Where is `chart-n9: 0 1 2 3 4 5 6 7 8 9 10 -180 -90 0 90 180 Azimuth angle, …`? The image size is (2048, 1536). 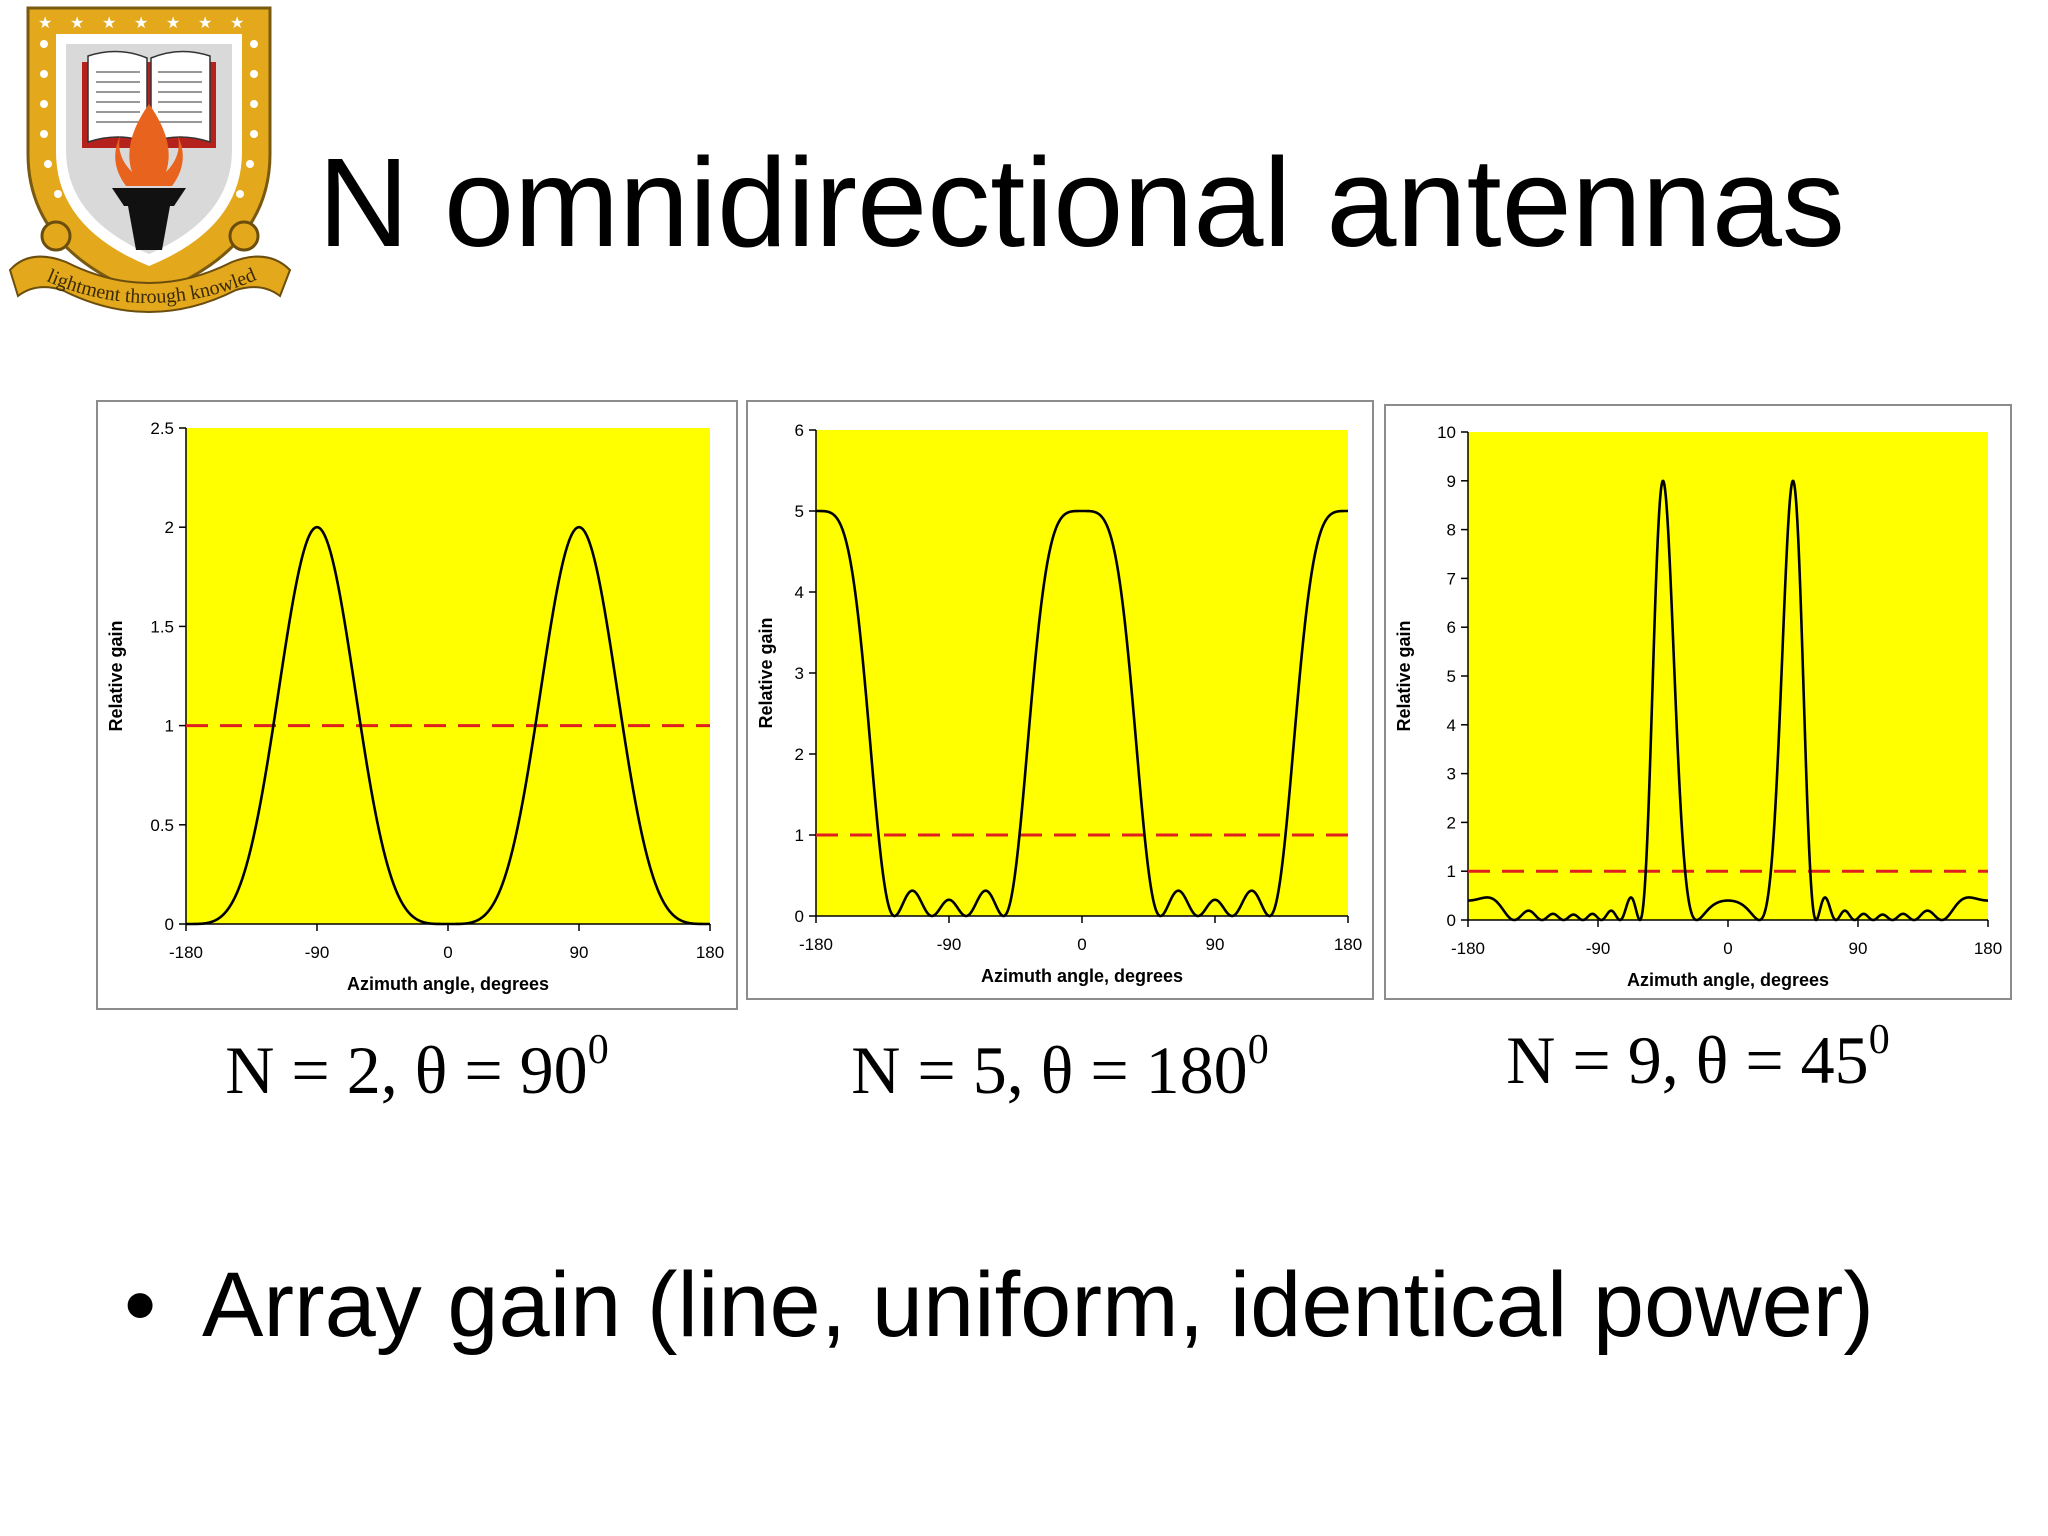
chart-n9: 0 1 2 3 4 5 6 7 8 9 10 -180 -90 0 90 180 Azimuth angle, … is located at coordinates (1698, 706).